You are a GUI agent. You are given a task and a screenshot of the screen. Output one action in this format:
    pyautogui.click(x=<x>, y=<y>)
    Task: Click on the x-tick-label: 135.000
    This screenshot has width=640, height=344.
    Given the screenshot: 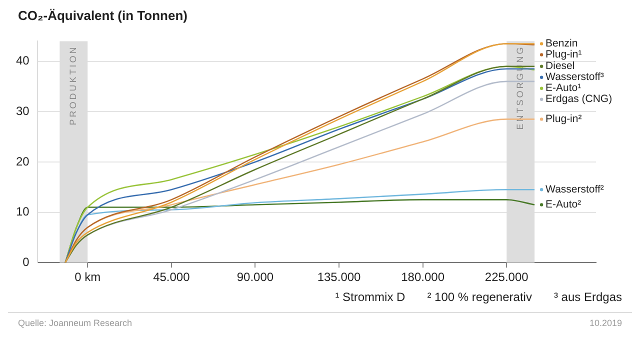 What is the action you would take?
    pyautogui.click(x=339, y=277)
    